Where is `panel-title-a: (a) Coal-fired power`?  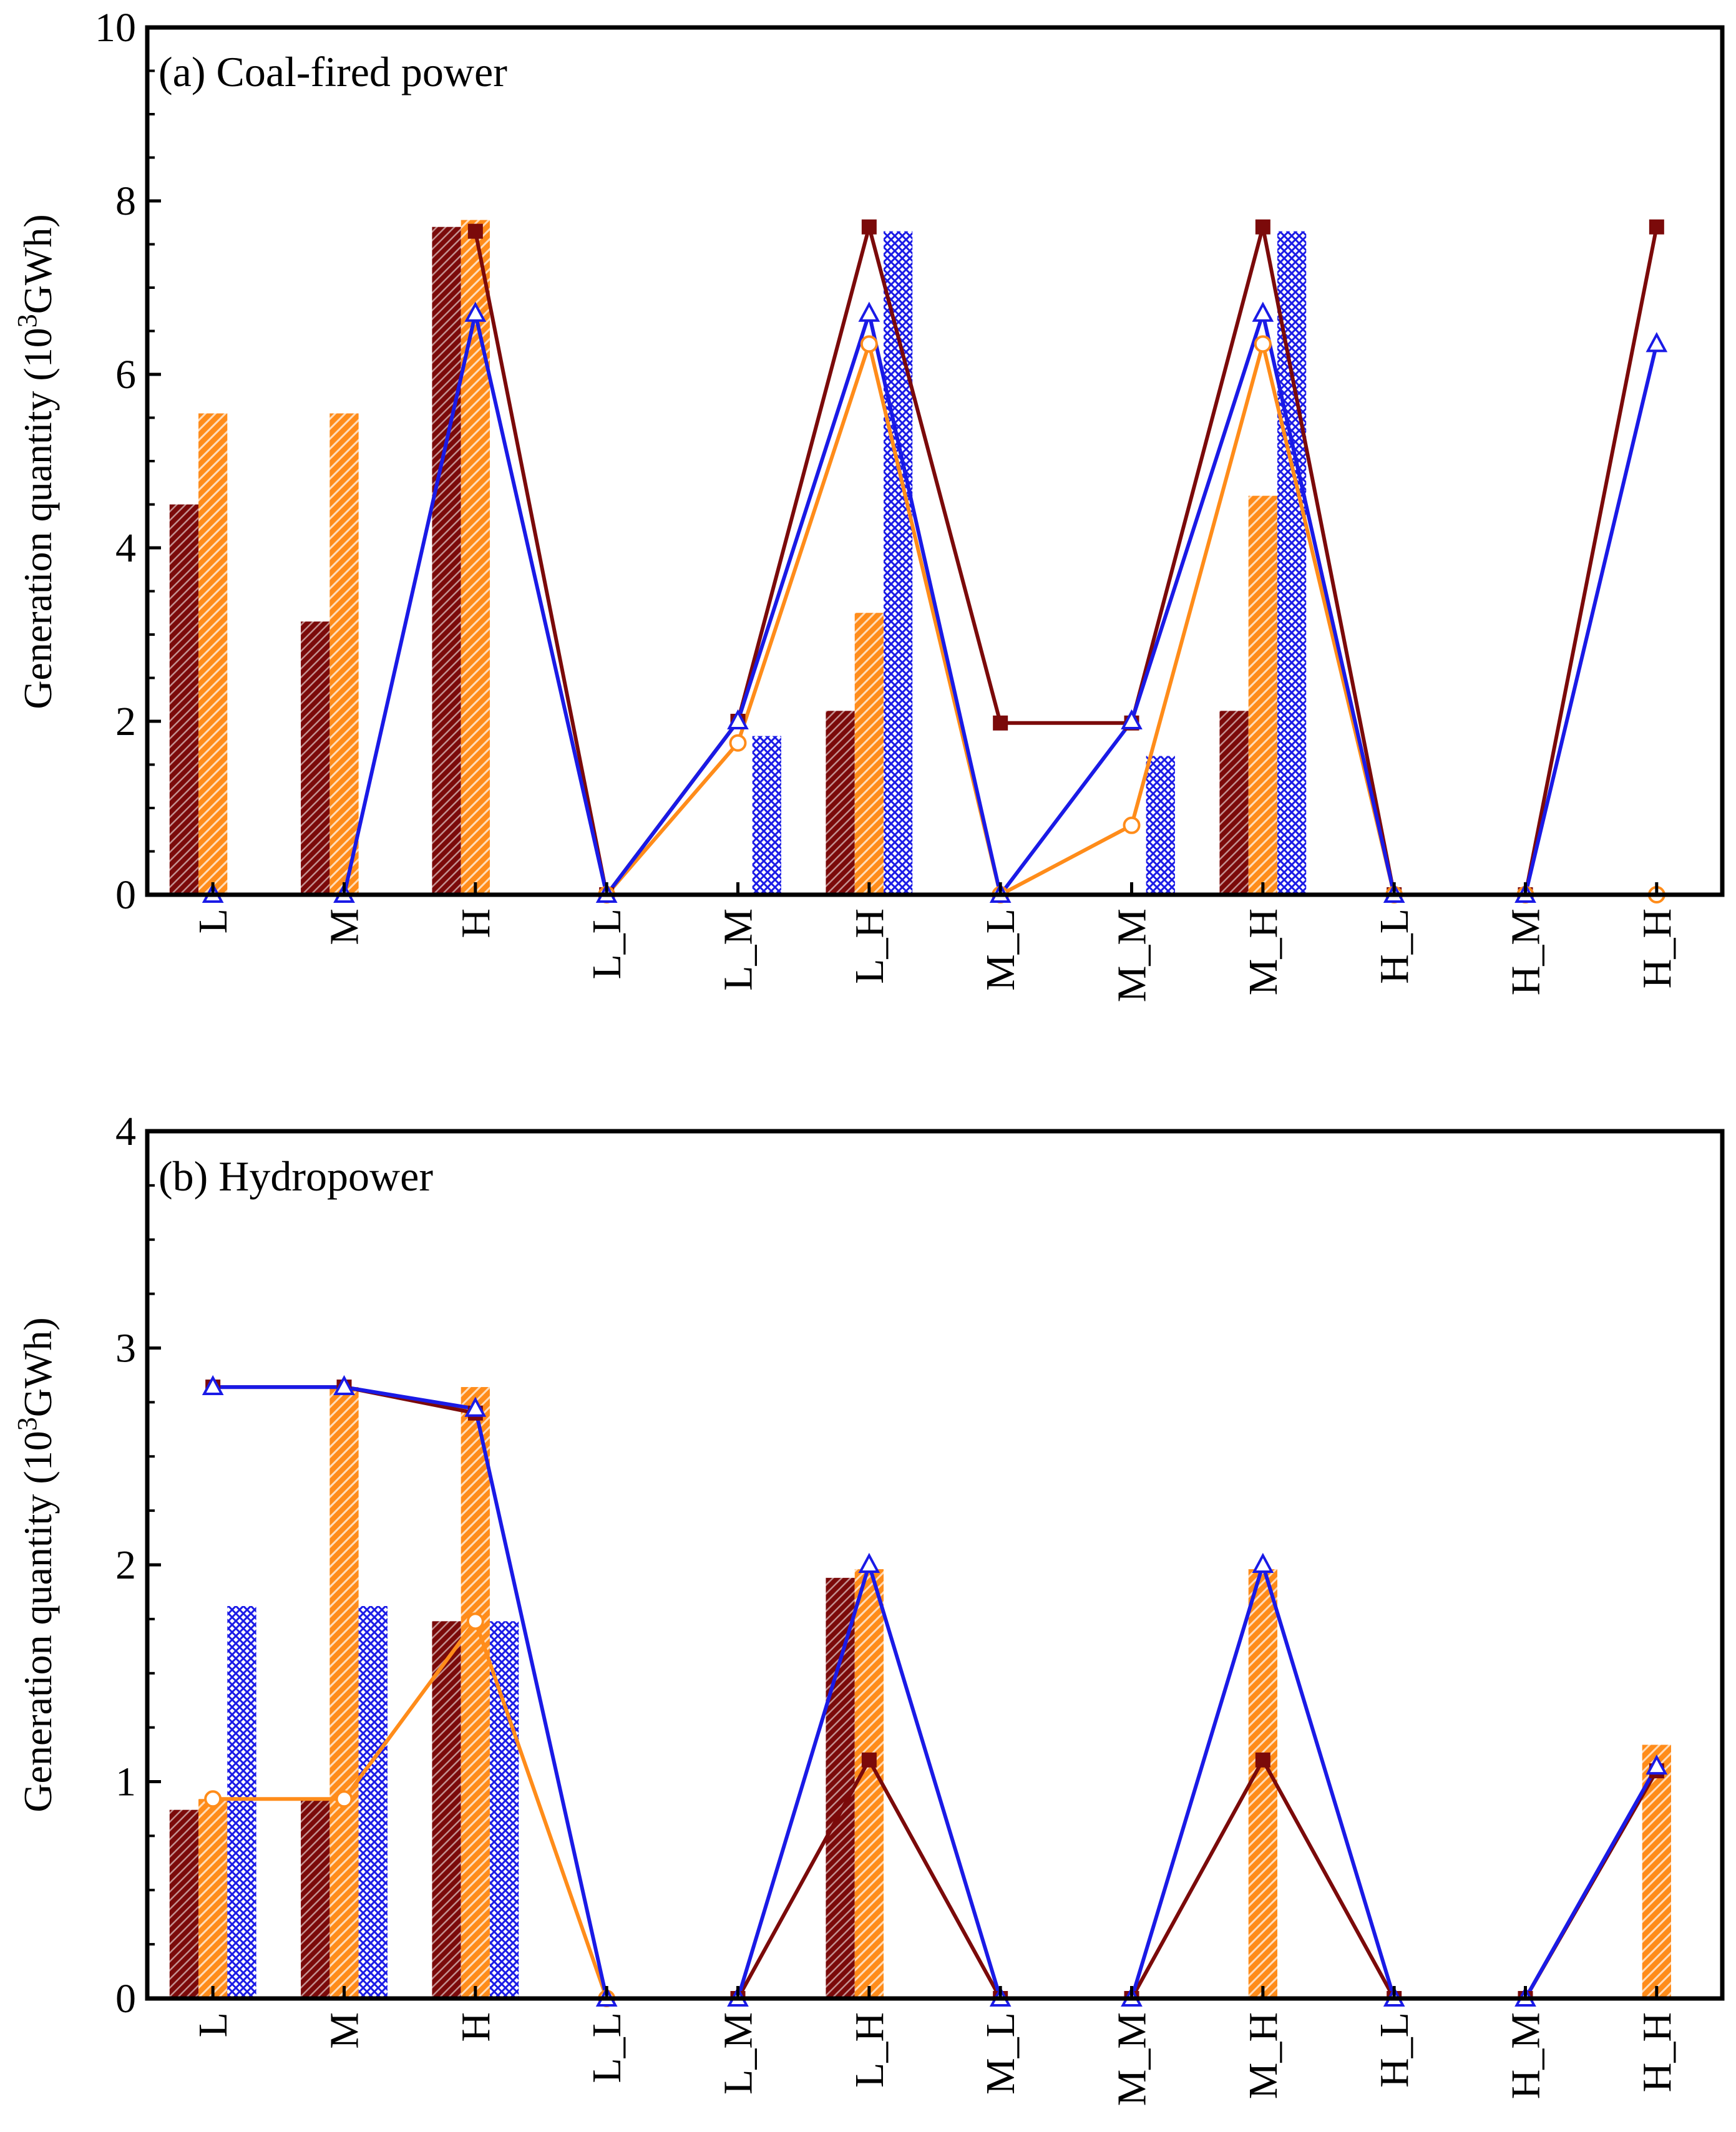 panel-title-a: (a) Coal-fired power is located at coordinates (332, 71).